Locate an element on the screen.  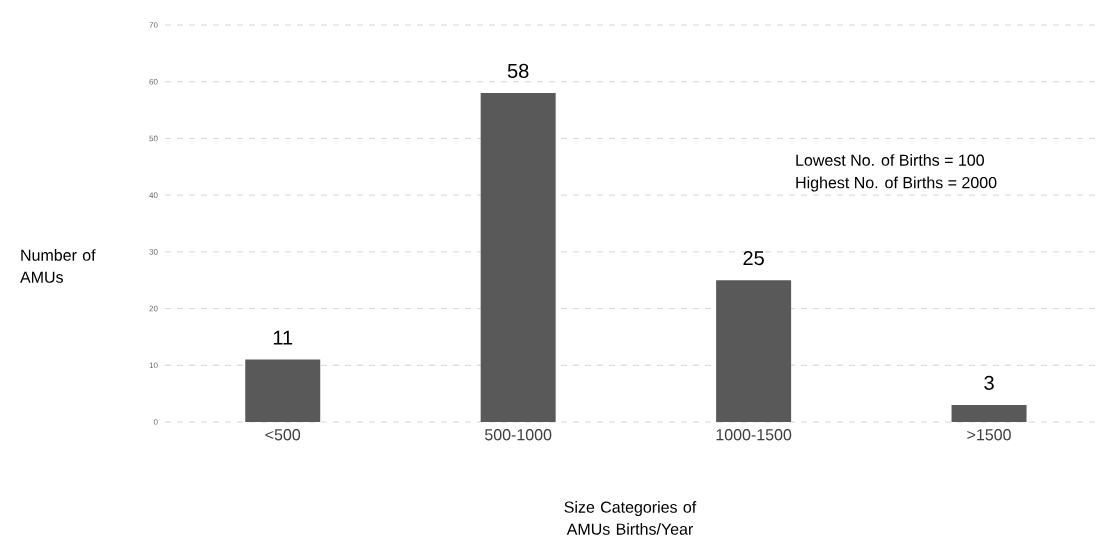
x-axis-title: Size Categories of AMUs Births/Year is located at coordinates (630, 518).